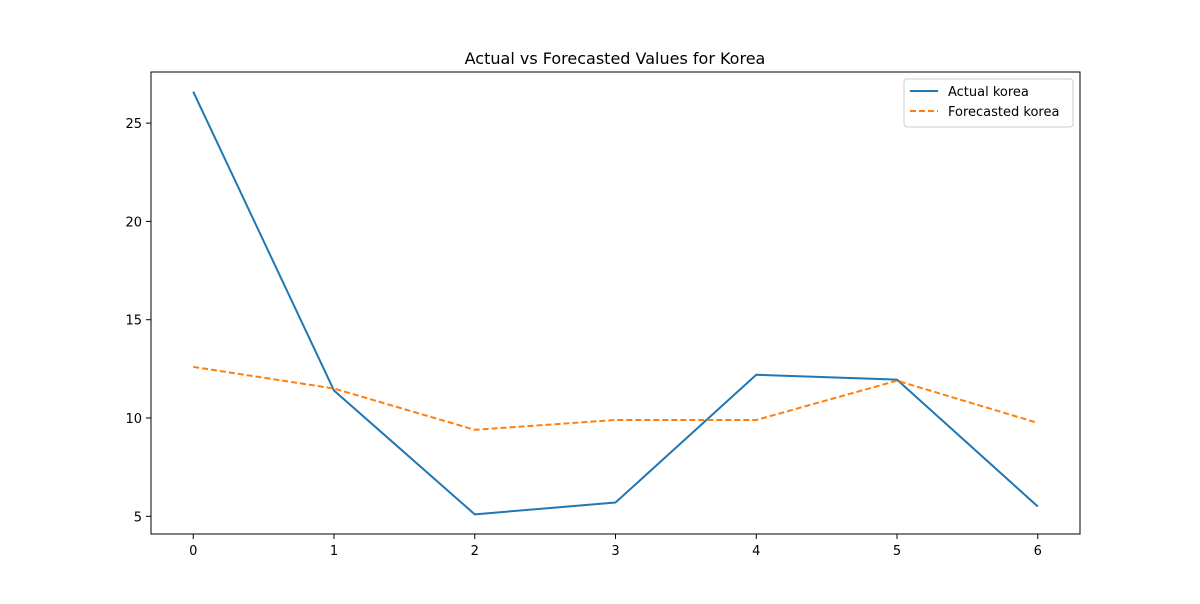  Describe the element at coordinates (133, 222) in the screenshot. I see `y-tick-label: 20` at that location.